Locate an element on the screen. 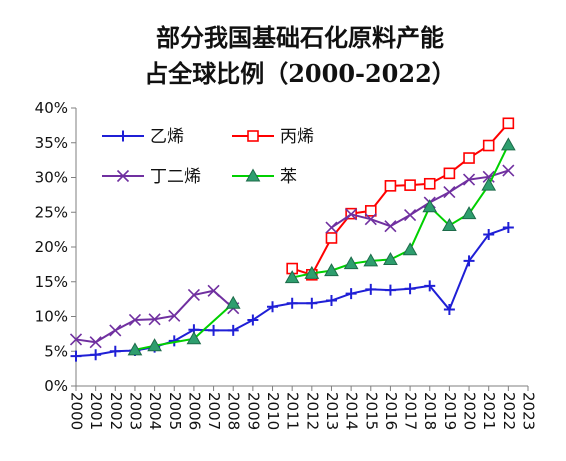 Image resolution: width=566 pixels, height=461 pixels. y-tick-label: 25% is located at coordinates (51, 212).